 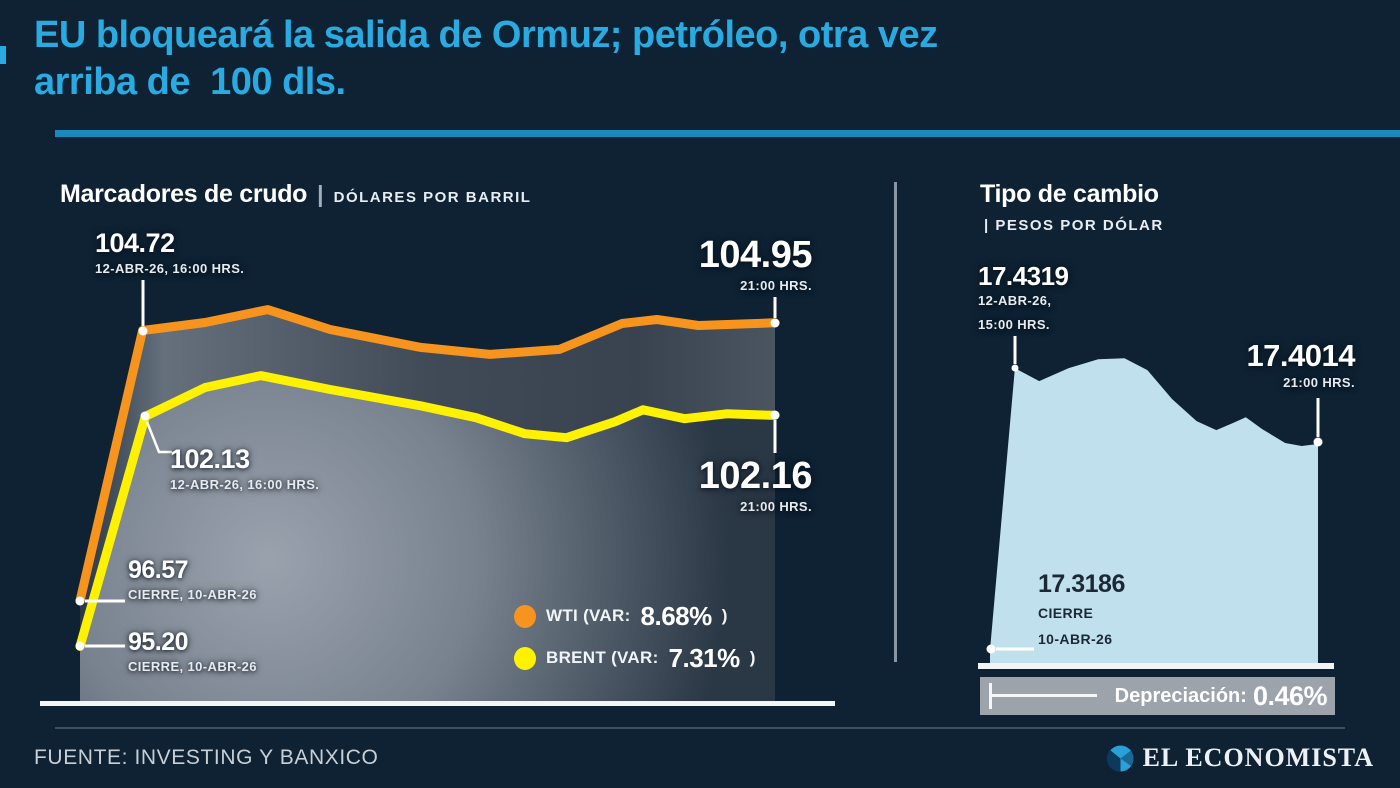 I want to click on brent-last-value: 102.16, so click(x=755, y=476).